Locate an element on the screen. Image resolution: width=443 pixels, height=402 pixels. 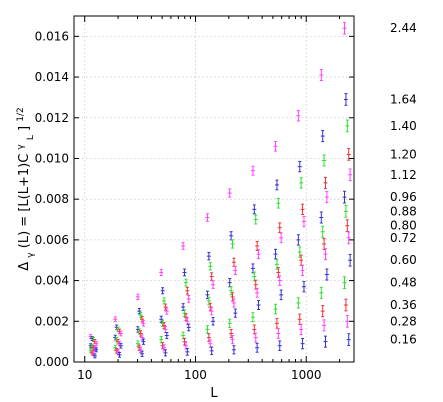
series-0.28 is located at coordinates (220, 335).